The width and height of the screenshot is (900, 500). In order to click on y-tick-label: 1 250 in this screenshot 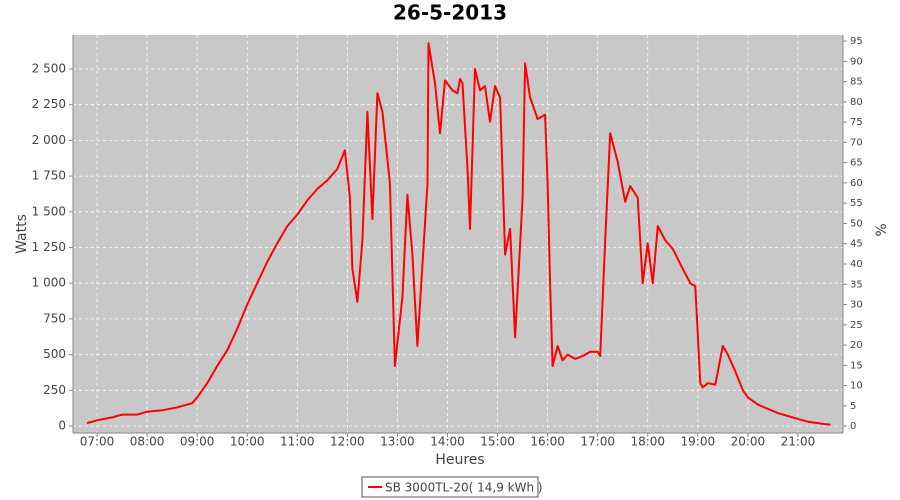, I will do `click(49, 247)`.